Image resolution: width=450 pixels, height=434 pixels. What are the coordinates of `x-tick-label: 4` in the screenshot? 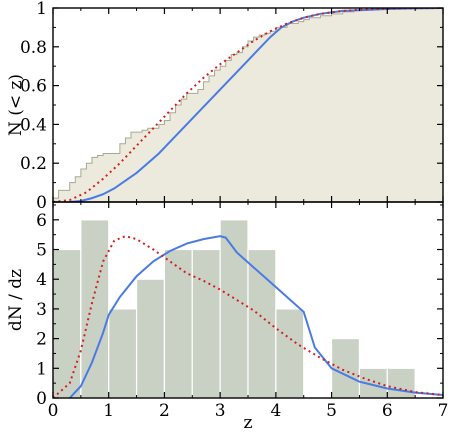 It's located at (275, 411).